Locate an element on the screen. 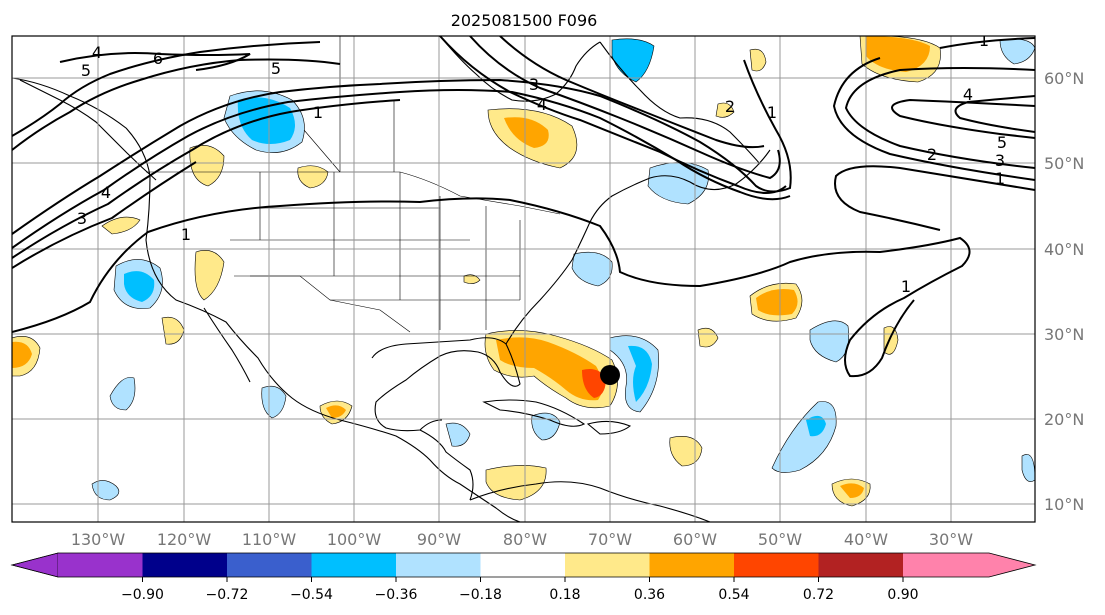 The image size is (1105, 615). storm-center-marker is located at coordinates (610, 375).